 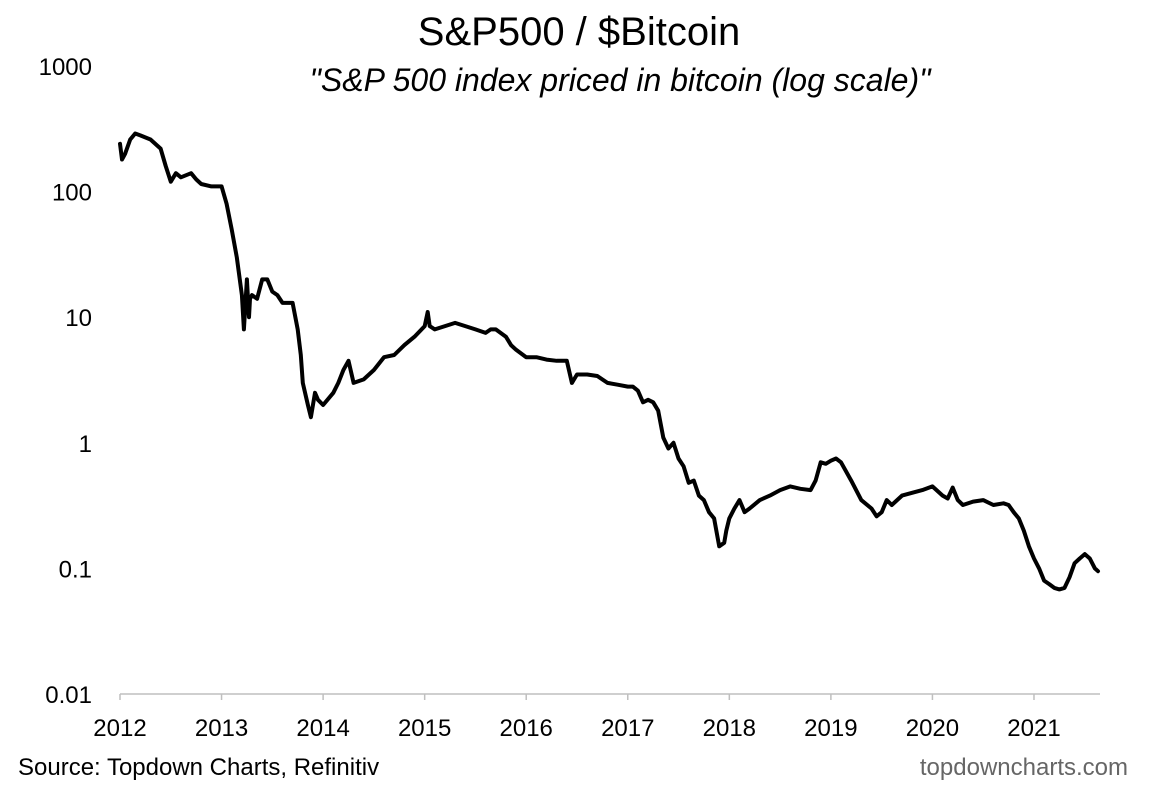 What do you see at coordinates (830, 728) in the screenshot?
I see `x-tick-label: 2019` at bounding box center [830, 728].